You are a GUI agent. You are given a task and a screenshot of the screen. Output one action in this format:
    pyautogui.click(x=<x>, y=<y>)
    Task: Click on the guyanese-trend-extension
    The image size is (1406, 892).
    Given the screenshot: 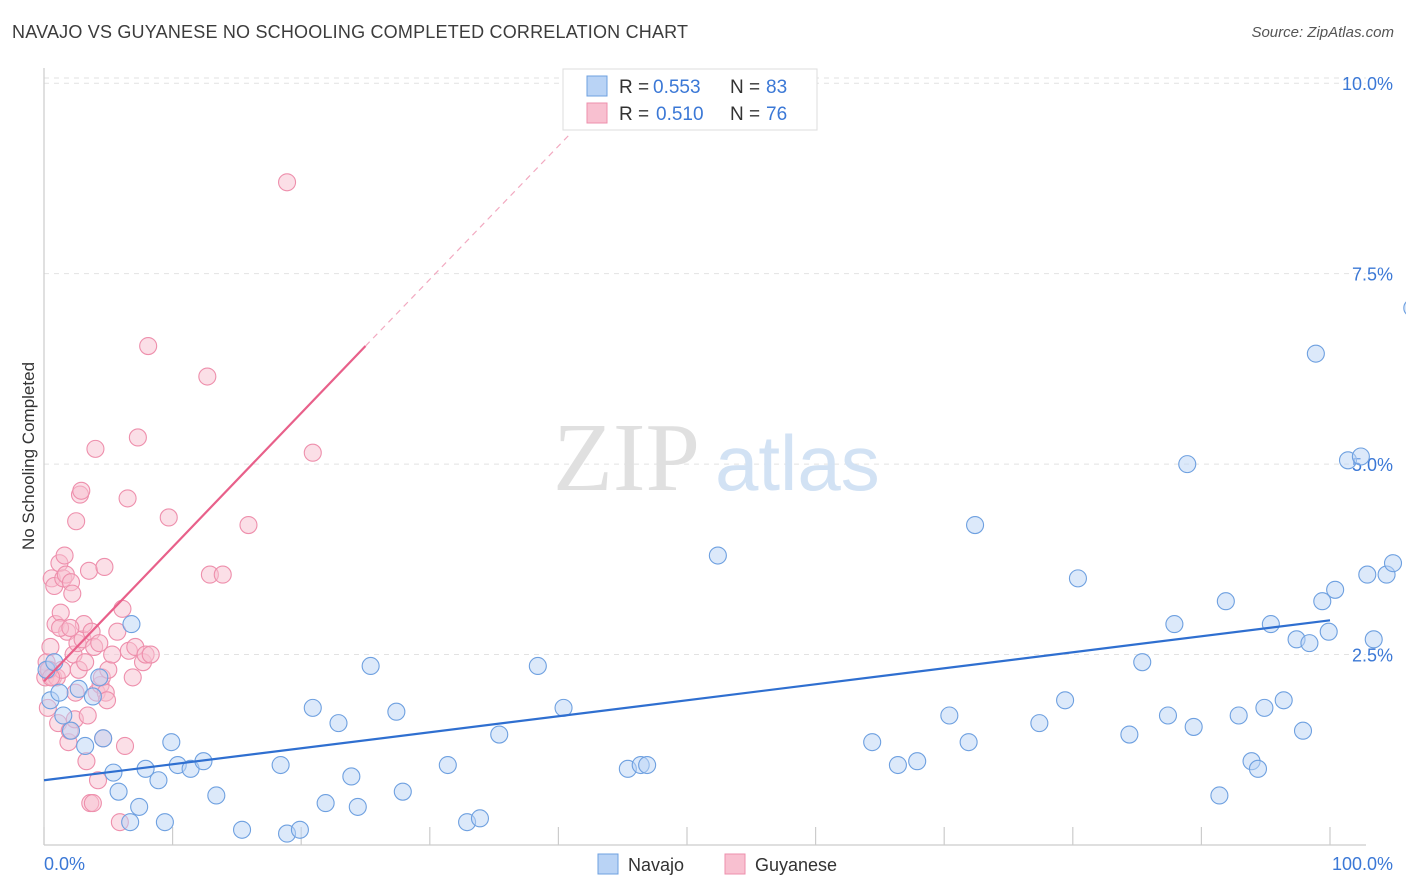 What is the action you would take?
    pyautogui.click(x=468, y=239)
    